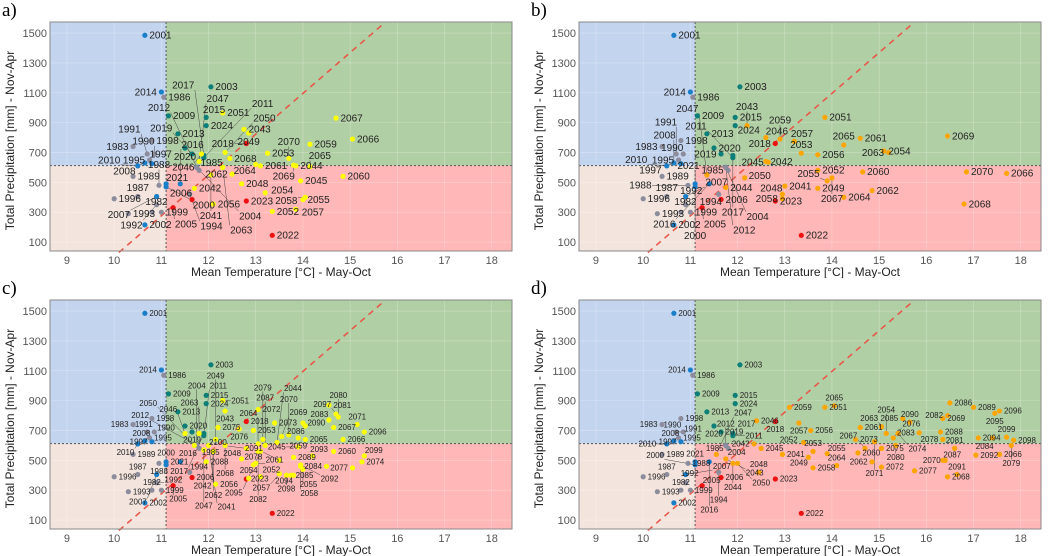  I want to click on point-label-1990: 1990, so click(673, 425).